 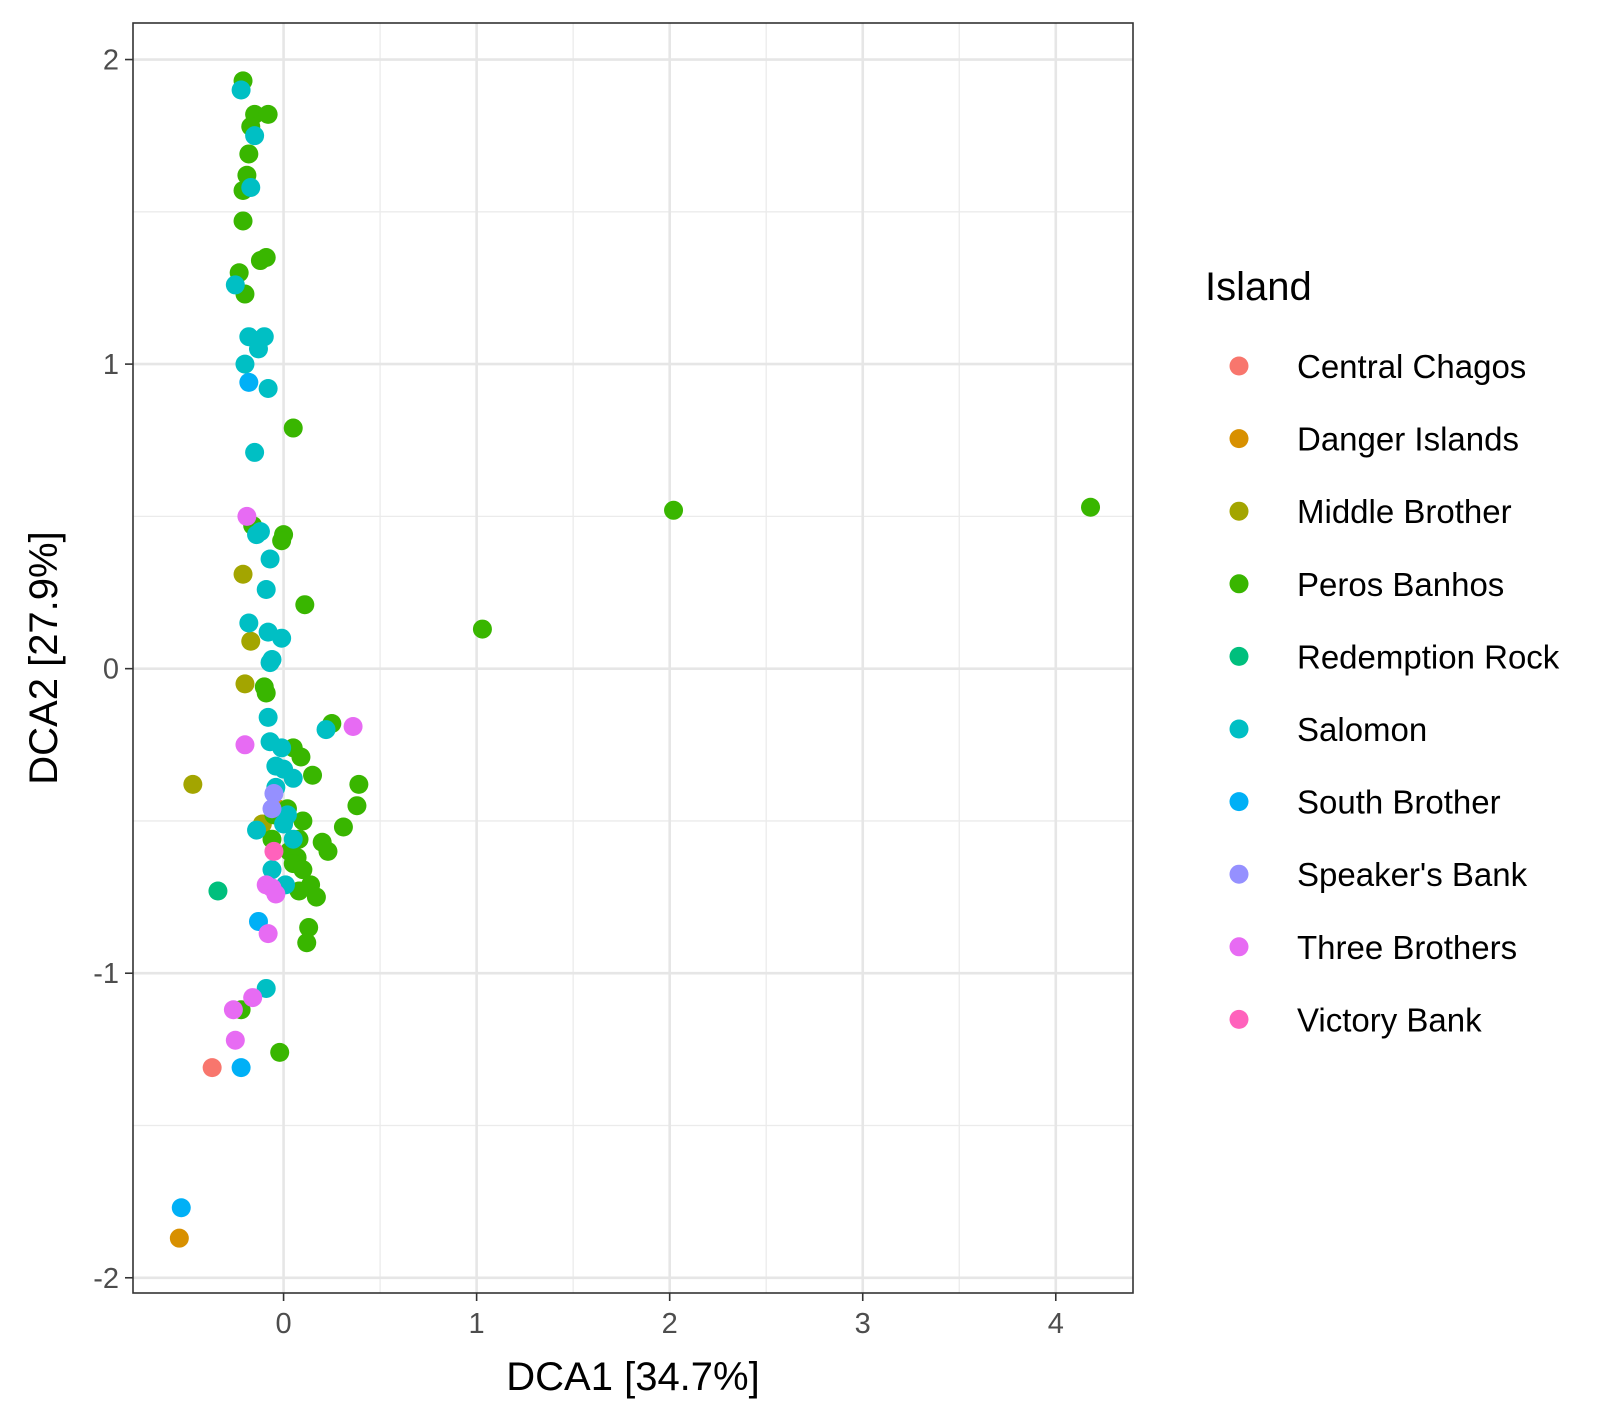 I want to click on legend-label: Speaker's Bank, so click(x=1412, y=874).